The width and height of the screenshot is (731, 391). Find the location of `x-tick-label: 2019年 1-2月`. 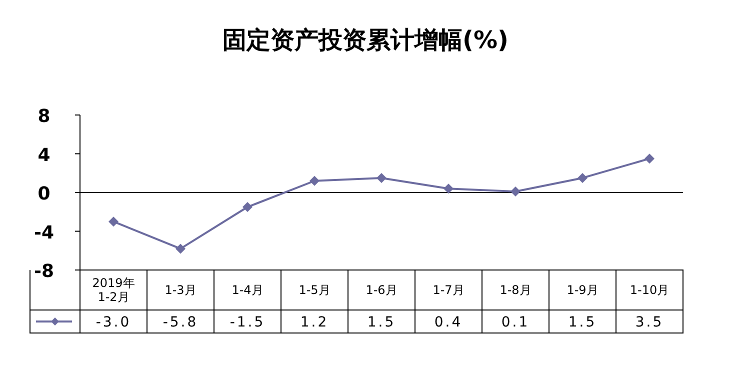

x-tick-label: 2019年 1-2月 is located at coordinates (113, 290).